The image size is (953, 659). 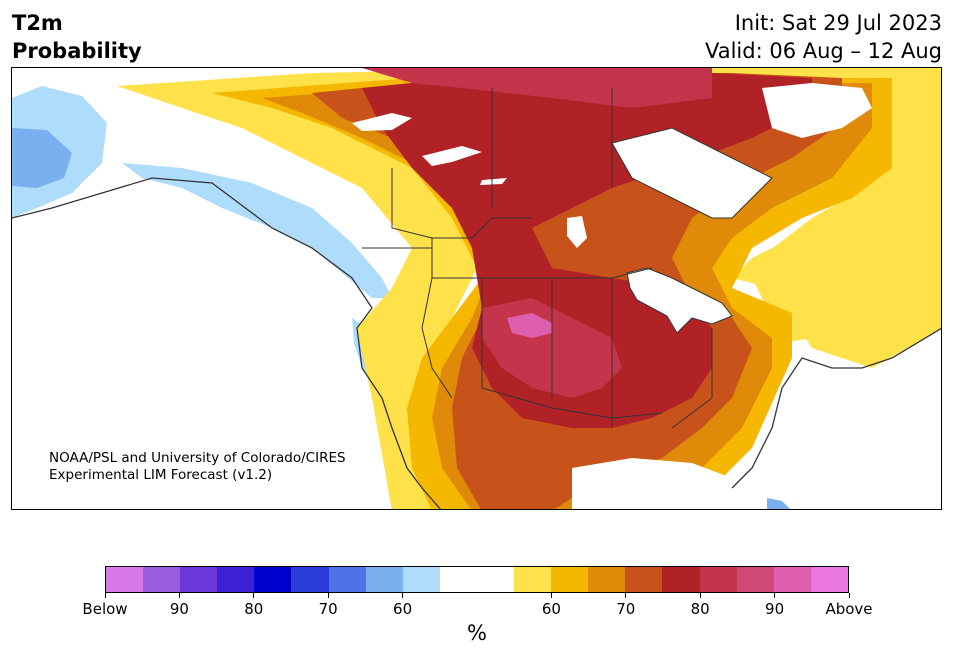 What do you see at coordinates (849, 609) in the screenshot?
I see `colorbar-tick-label: Above` at bounding box center [849, 609].